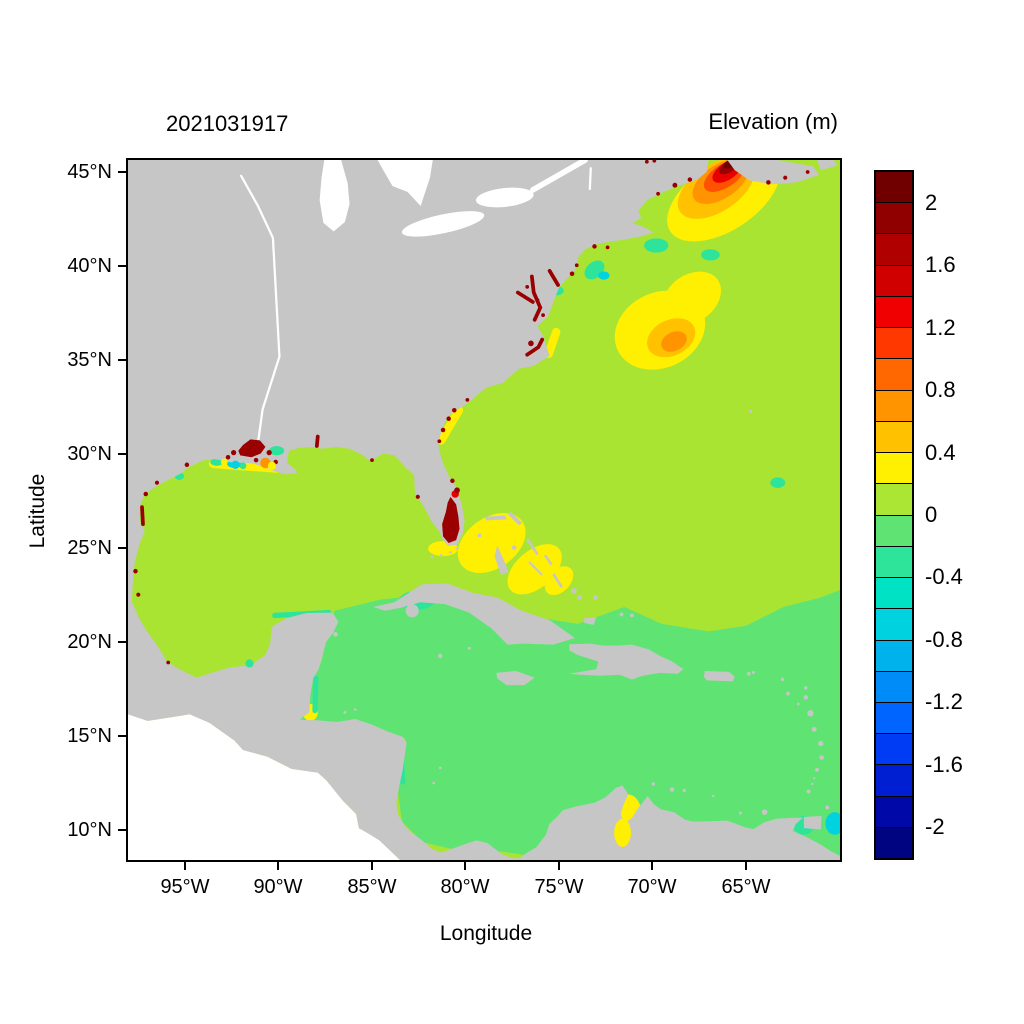  Describe the element at coordinates (940, 389) in the screenshot. I see `colorbar-label: 0.8` at that location.